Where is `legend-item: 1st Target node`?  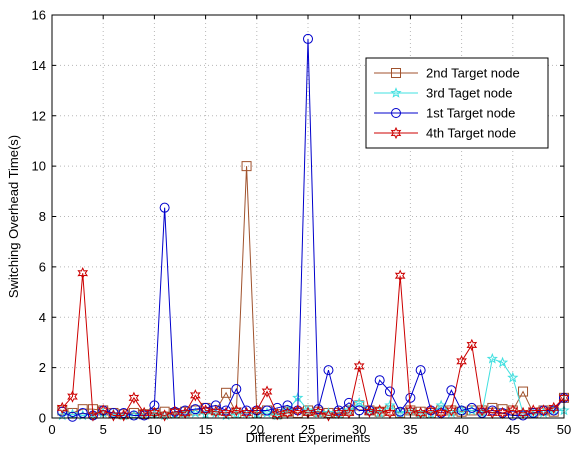
legend-item: 1st Target node is located at coordinates (444, 113).